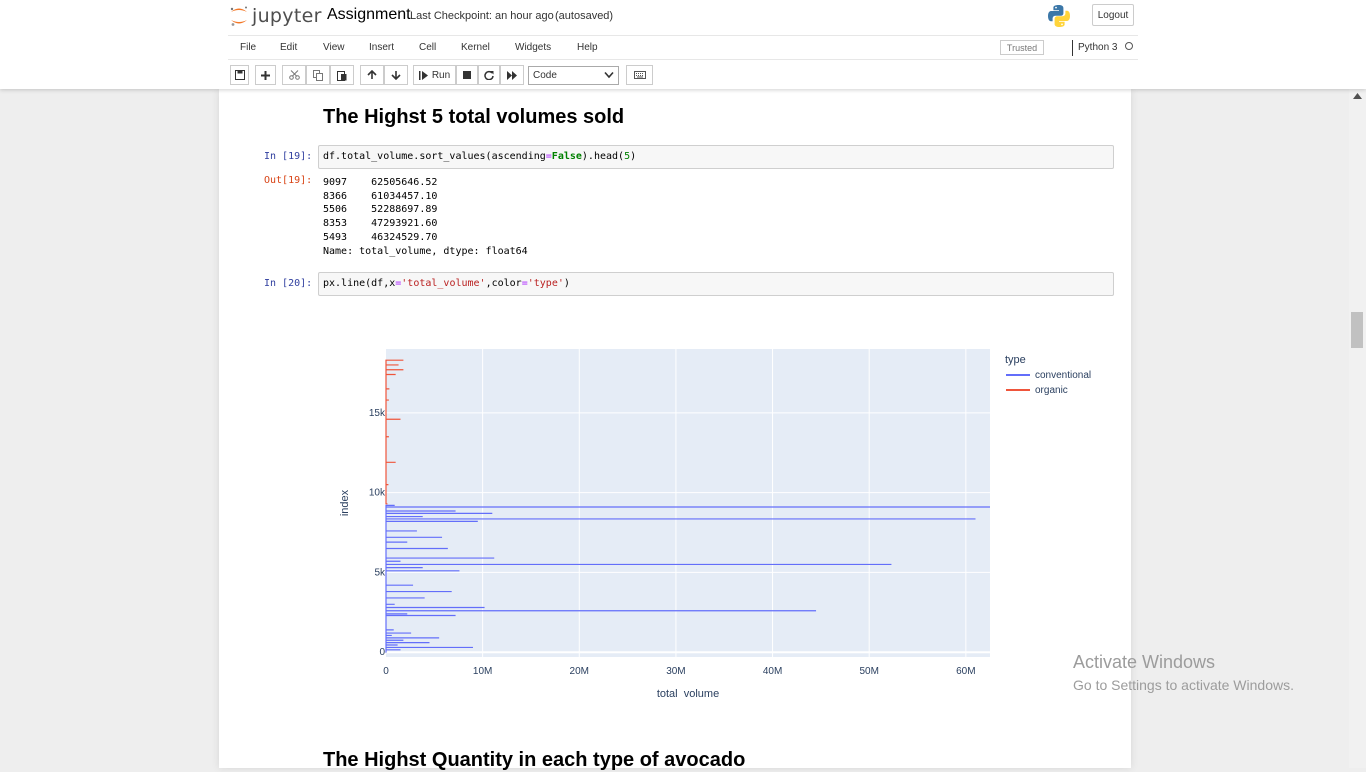  I want to click on vertical-scrollbar, so click(1357, 428).